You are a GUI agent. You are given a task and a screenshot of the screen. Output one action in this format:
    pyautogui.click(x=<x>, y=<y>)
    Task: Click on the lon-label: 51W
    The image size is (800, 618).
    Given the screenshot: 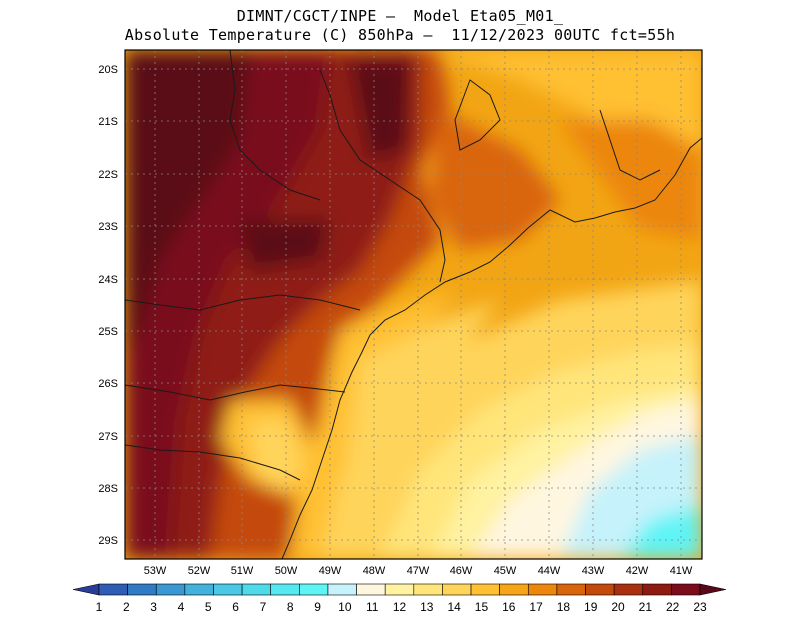 What is the action you would take?
    pyautogui.click(x=242, y=571)
    